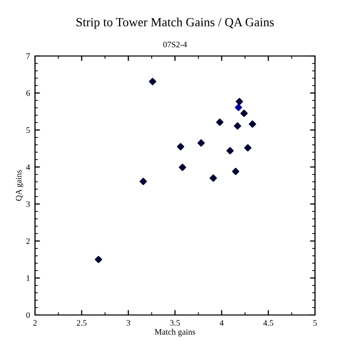 The image size is (350, 350). I want to click on y-axis-title: QA gains, so click(20, 185).